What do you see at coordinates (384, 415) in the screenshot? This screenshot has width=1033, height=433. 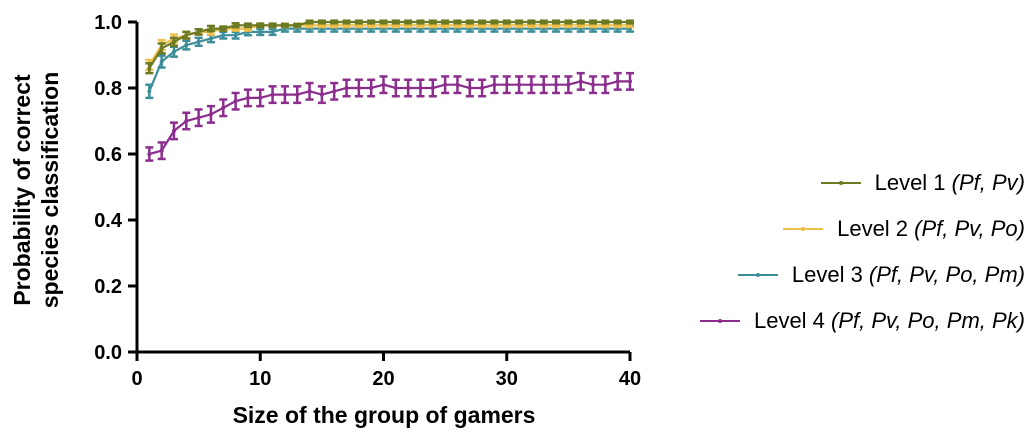 I see `x-axis-title: Size of the group of gamers` at bounding box center [384, 415].